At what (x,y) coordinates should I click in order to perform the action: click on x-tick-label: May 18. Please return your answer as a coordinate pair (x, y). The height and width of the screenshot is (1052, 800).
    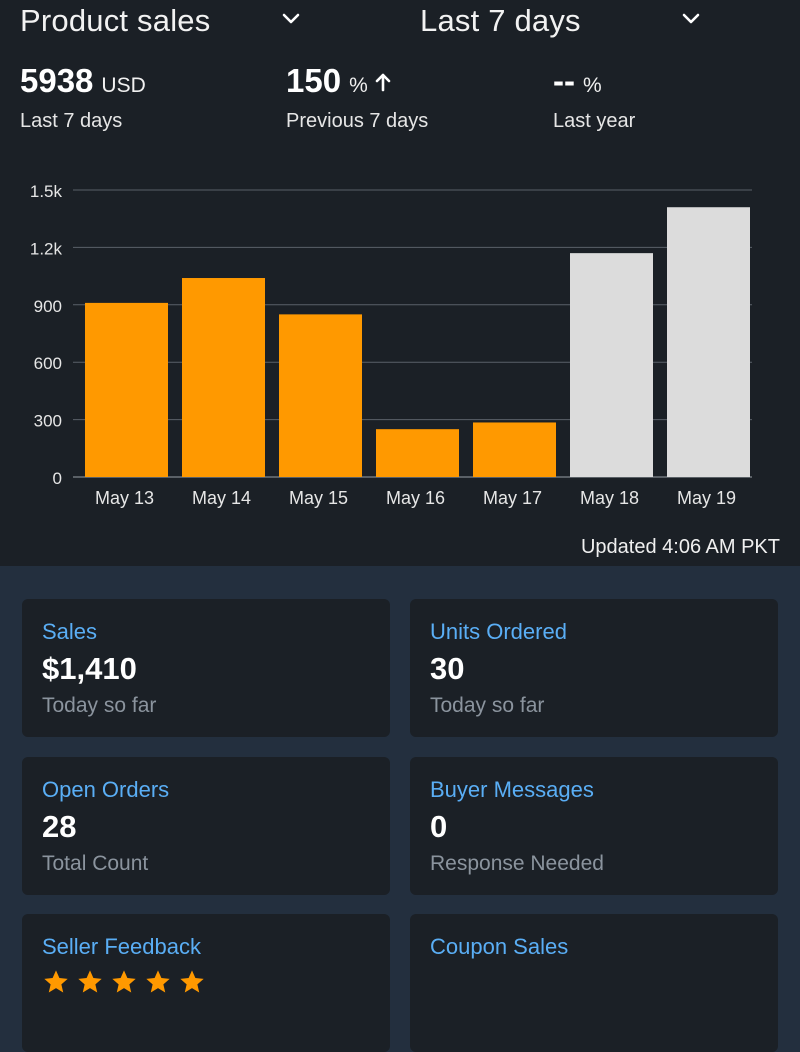
    Looking at the image, I should click on (609, 498).